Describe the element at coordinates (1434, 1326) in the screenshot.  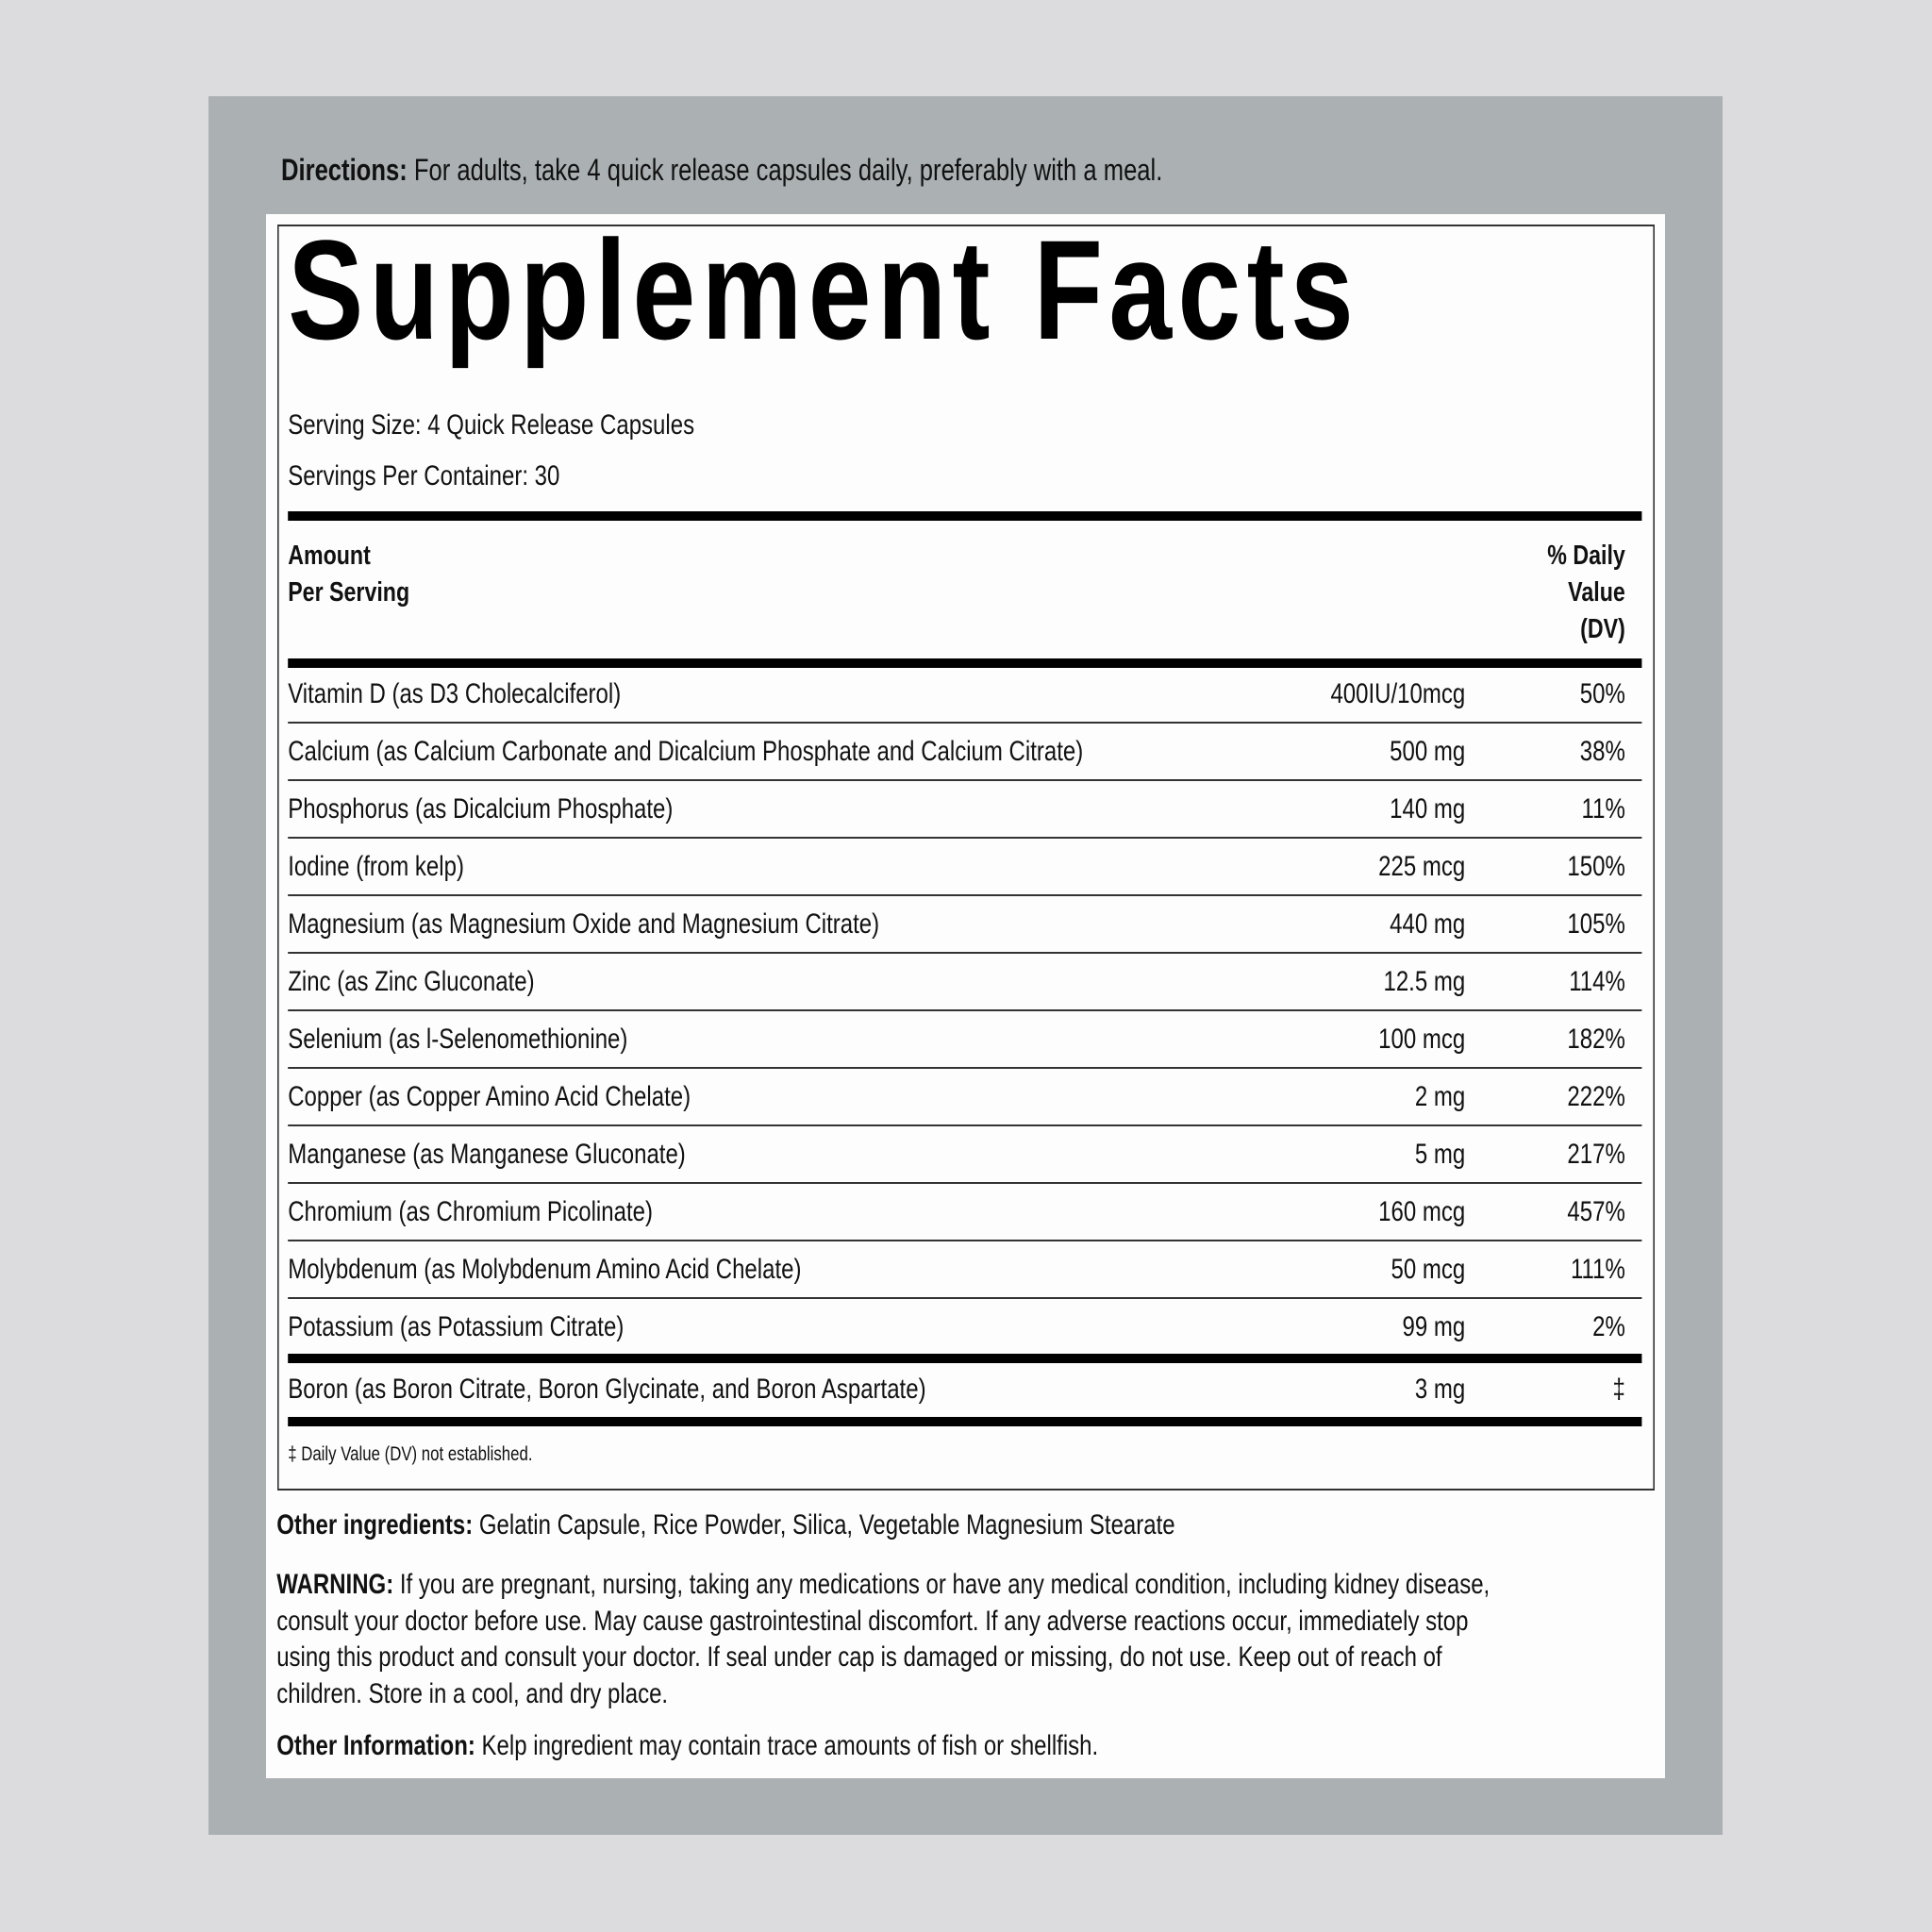
I see `nutrient-amount: 99 mg` at that location.